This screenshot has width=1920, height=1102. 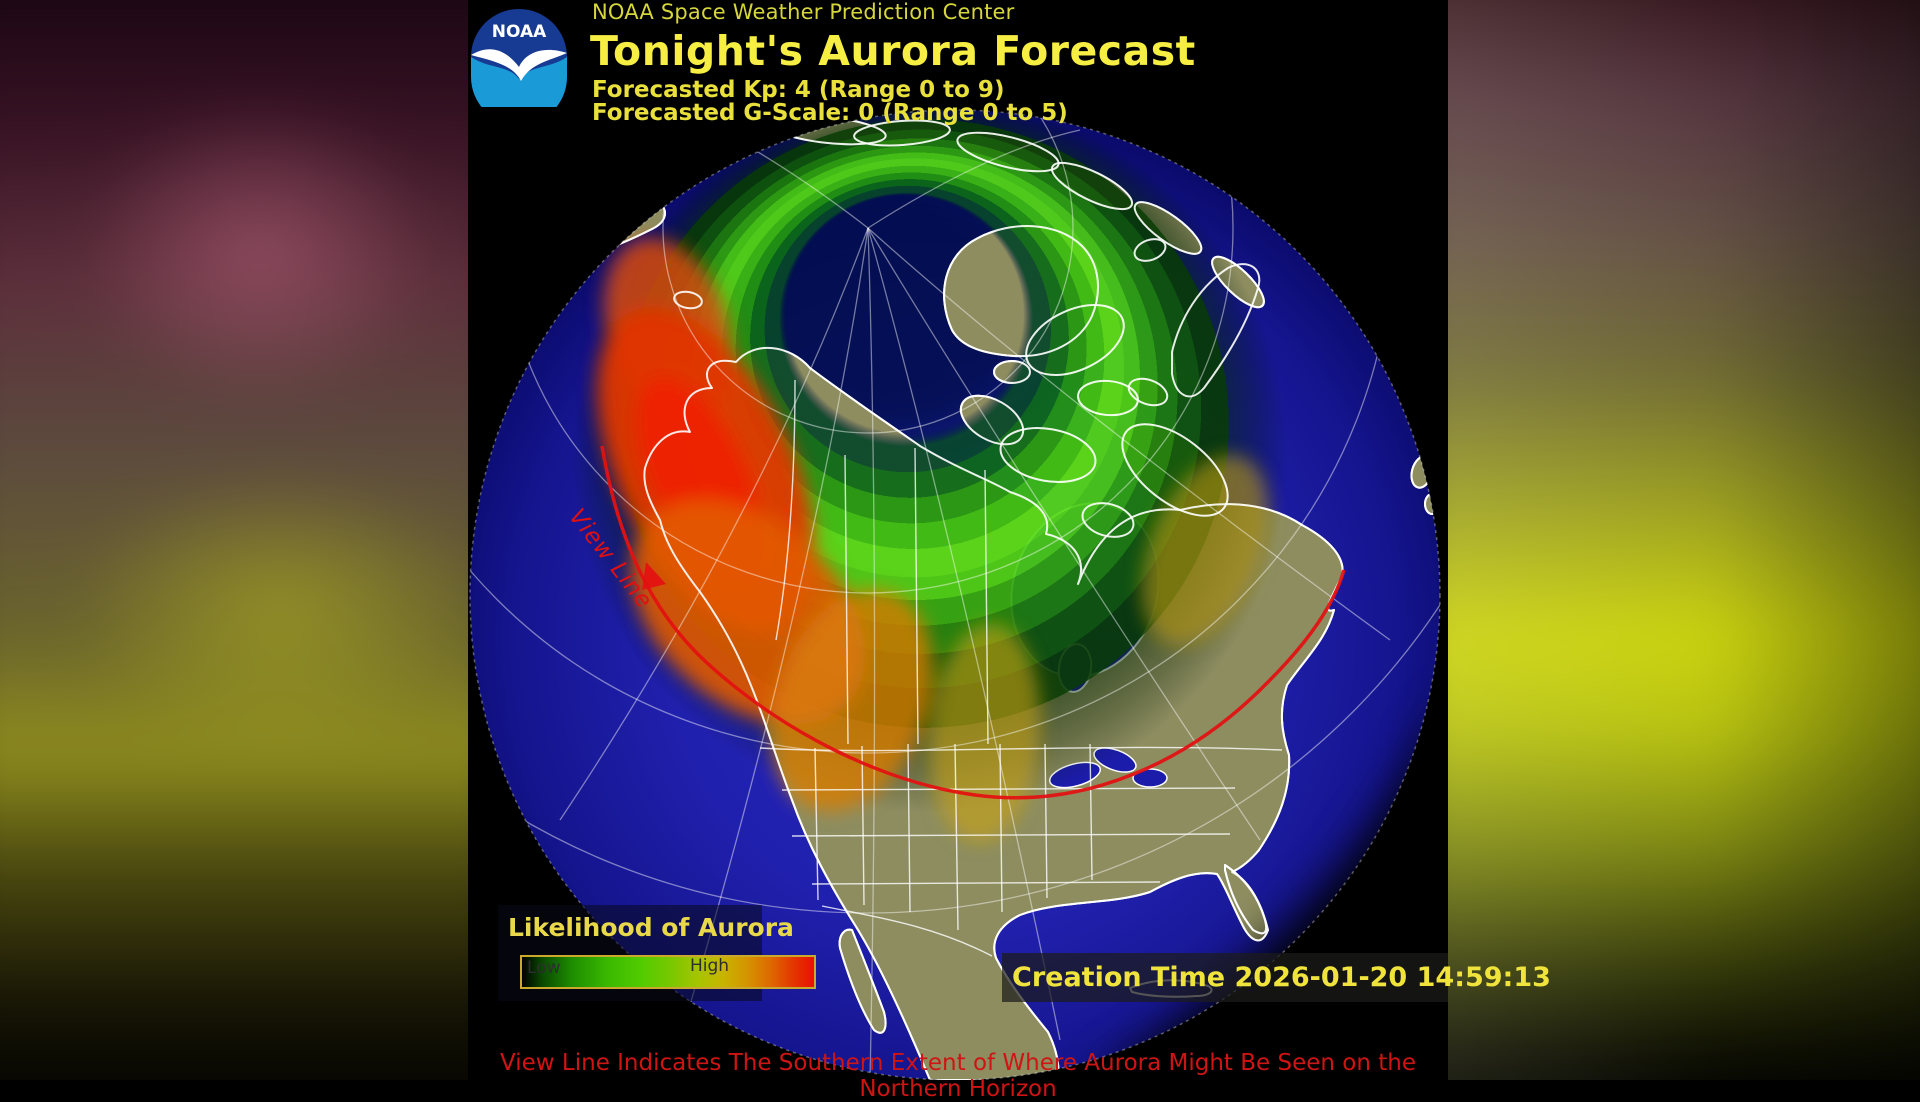 I want to click on page-title: Tonight's Aurora Forecast, so click(x=893, y=51).